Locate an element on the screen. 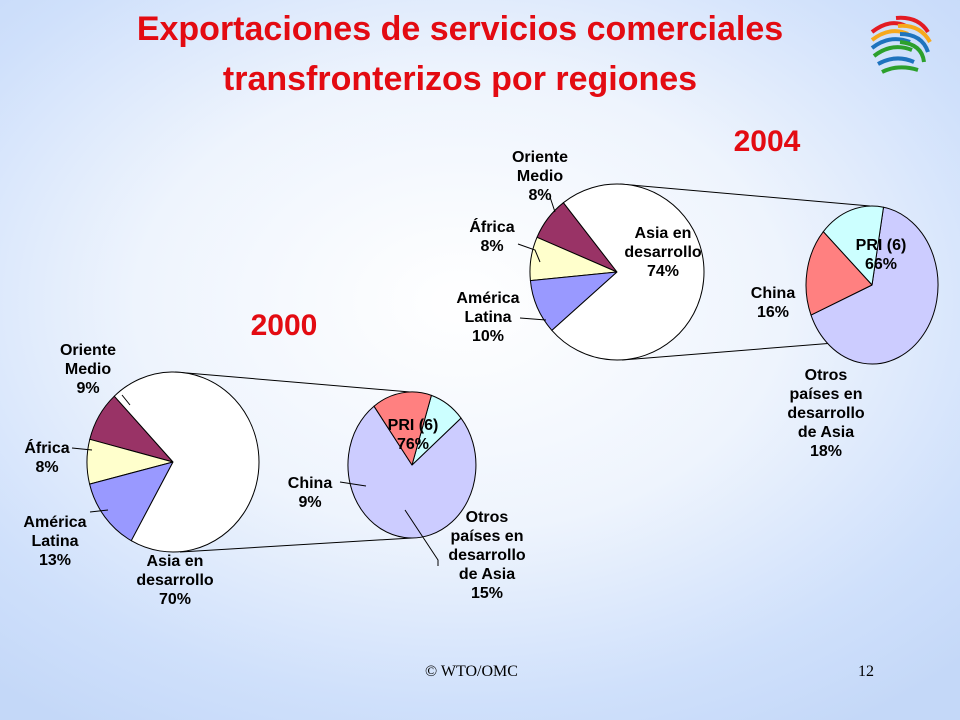 The image size is (960, 720). leader-2000-otros-asia is located at coordinates (421, 537).